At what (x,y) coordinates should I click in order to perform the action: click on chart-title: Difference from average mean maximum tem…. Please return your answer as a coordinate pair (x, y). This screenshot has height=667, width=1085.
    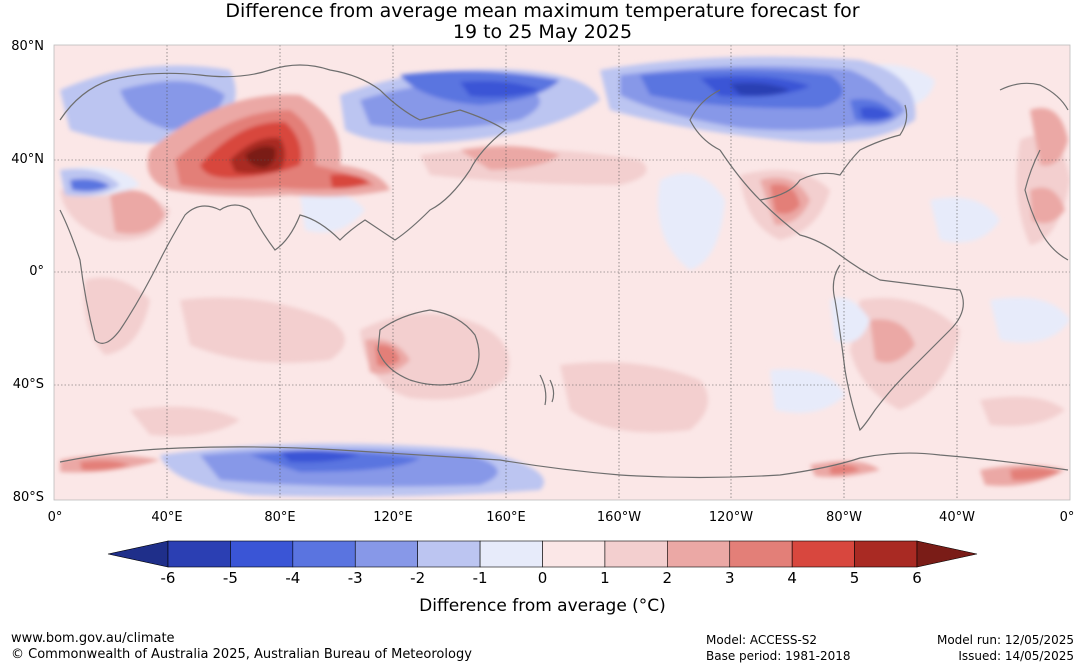
    Looking at the image, I should click on (542, 11).